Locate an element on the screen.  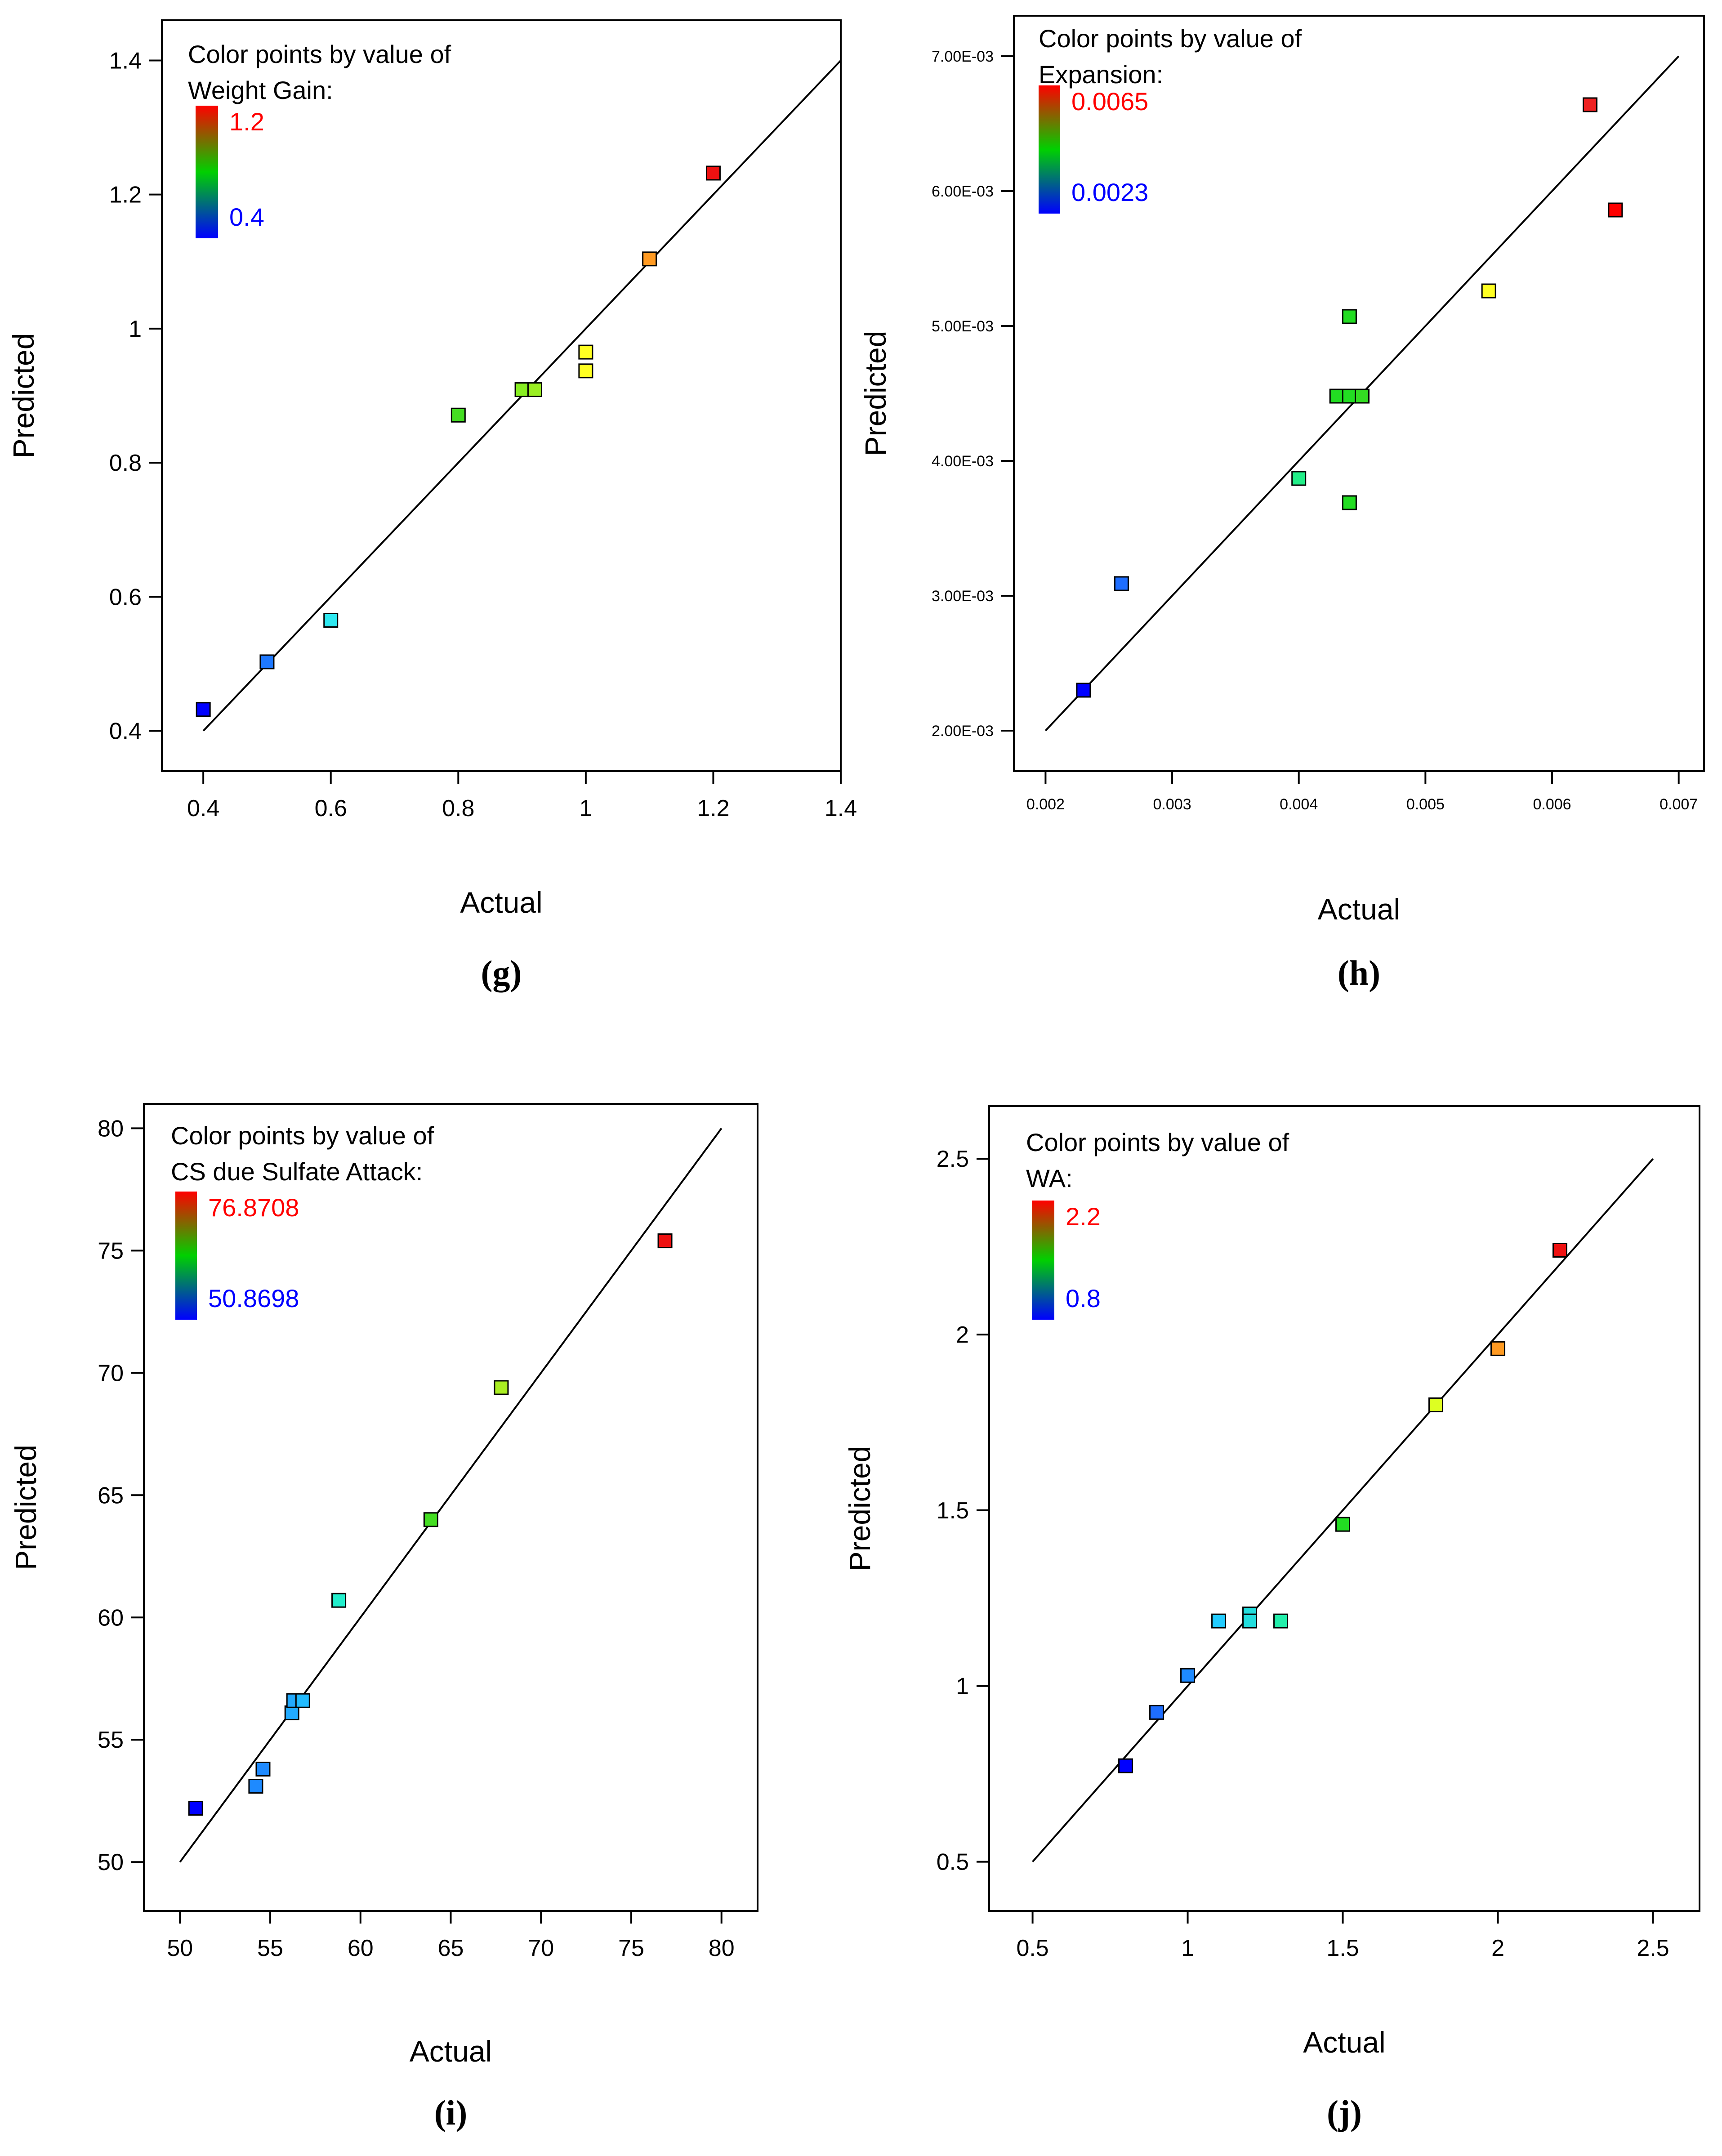
x-tick-label: 75 is located at coordinates (631, 1948).